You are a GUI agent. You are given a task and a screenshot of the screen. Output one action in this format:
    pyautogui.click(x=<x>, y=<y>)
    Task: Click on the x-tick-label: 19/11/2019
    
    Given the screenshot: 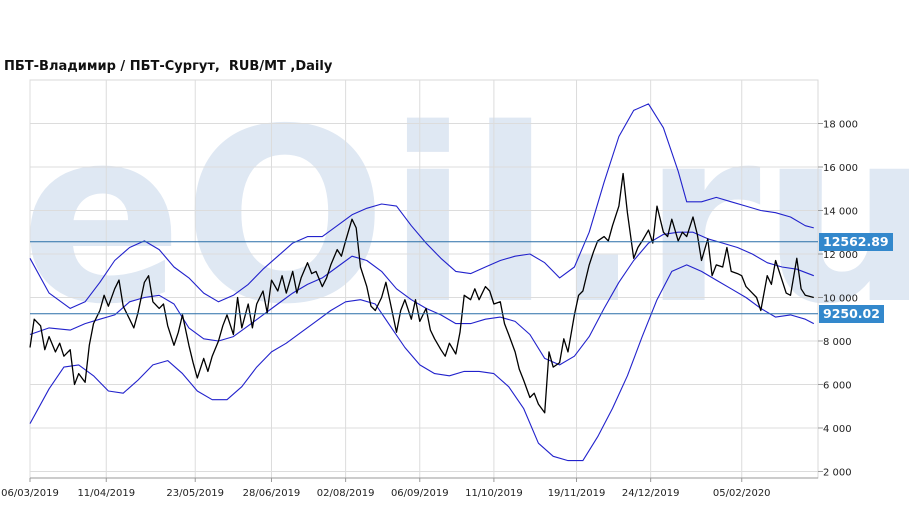 What is the action you would take?
    pyautogui.click(x=577, y=493)
    